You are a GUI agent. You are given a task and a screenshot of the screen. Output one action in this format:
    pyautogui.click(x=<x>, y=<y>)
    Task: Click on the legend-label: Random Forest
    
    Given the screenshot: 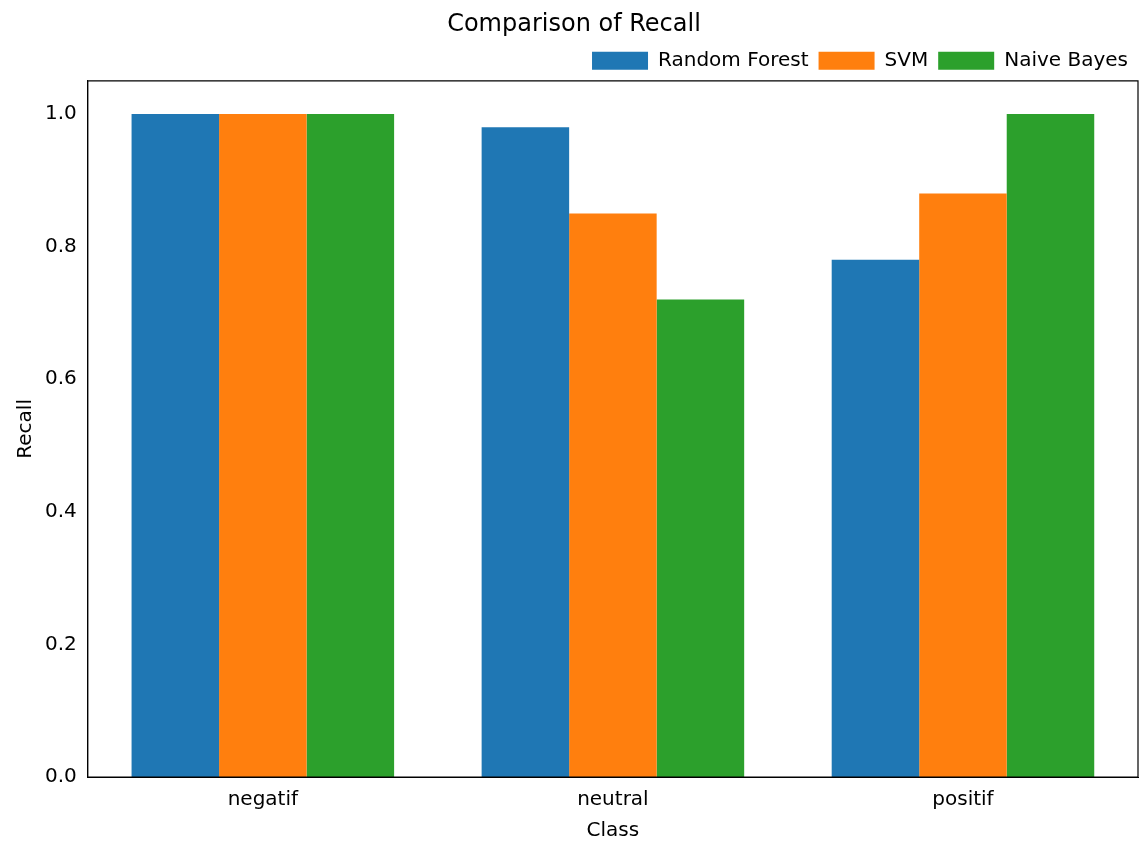 What is the action you would take?
    pyautogui.click(x=733, y=59)
    